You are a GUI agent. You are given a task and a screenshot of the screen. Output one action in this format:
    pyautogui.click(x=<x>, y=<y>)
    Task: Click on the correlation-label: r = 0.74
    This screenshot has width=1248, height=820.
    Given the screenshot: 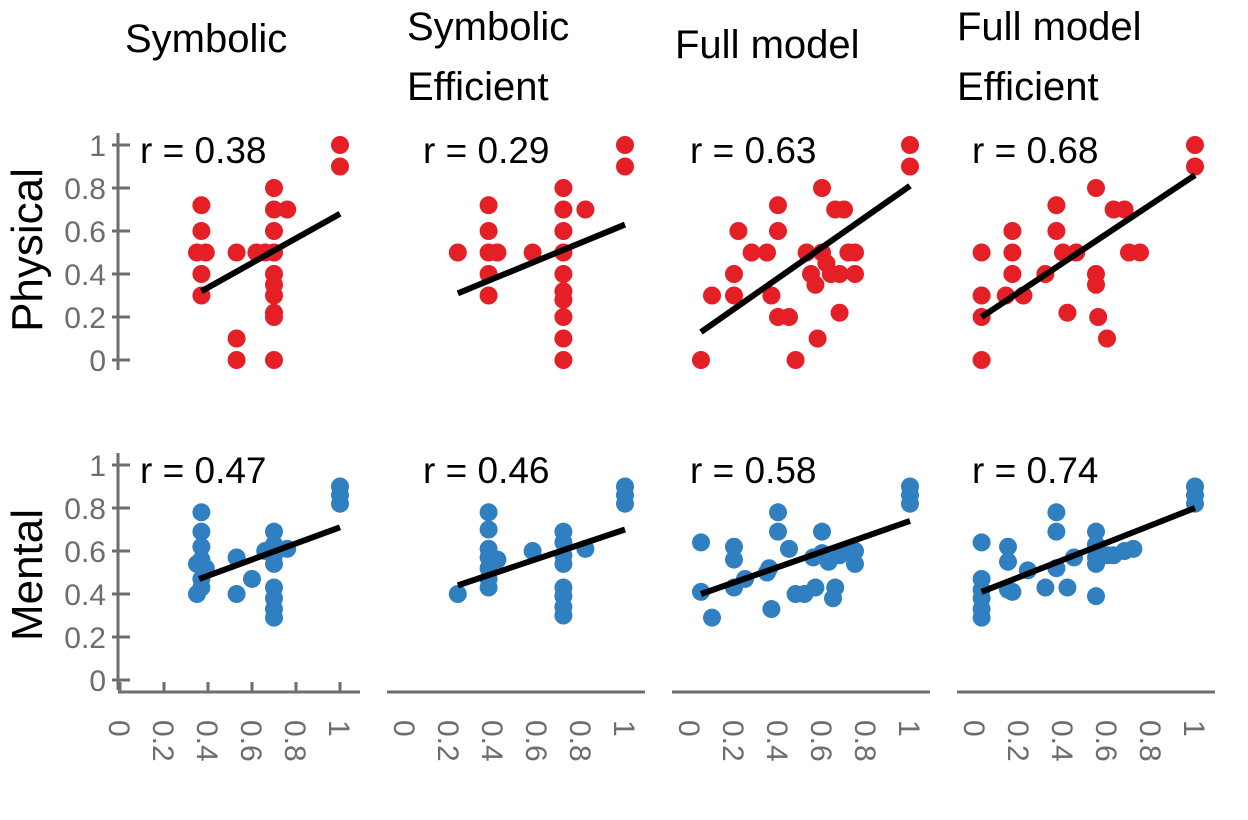 What is the action you would take?
    pyautogui.click(x=1035, y=470)
    